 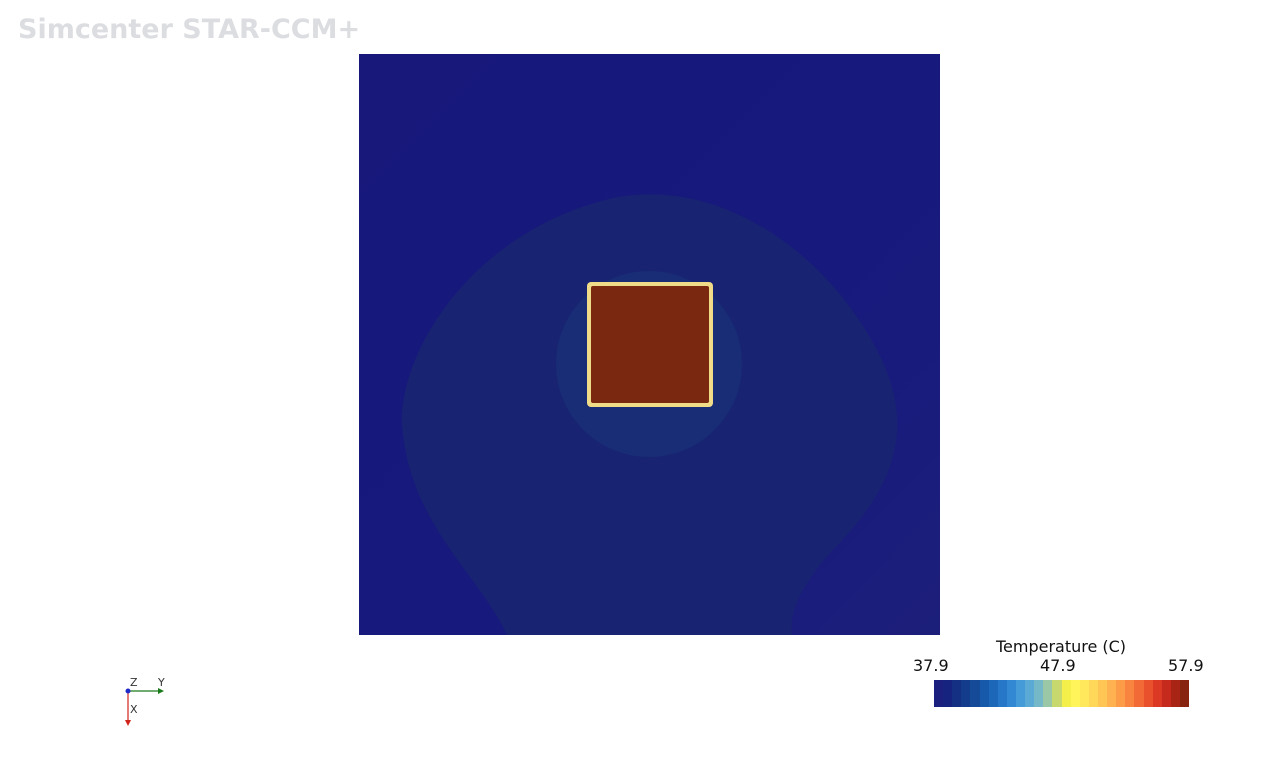 I want to click on triad-x-label: X, so click(x=134, y=709).